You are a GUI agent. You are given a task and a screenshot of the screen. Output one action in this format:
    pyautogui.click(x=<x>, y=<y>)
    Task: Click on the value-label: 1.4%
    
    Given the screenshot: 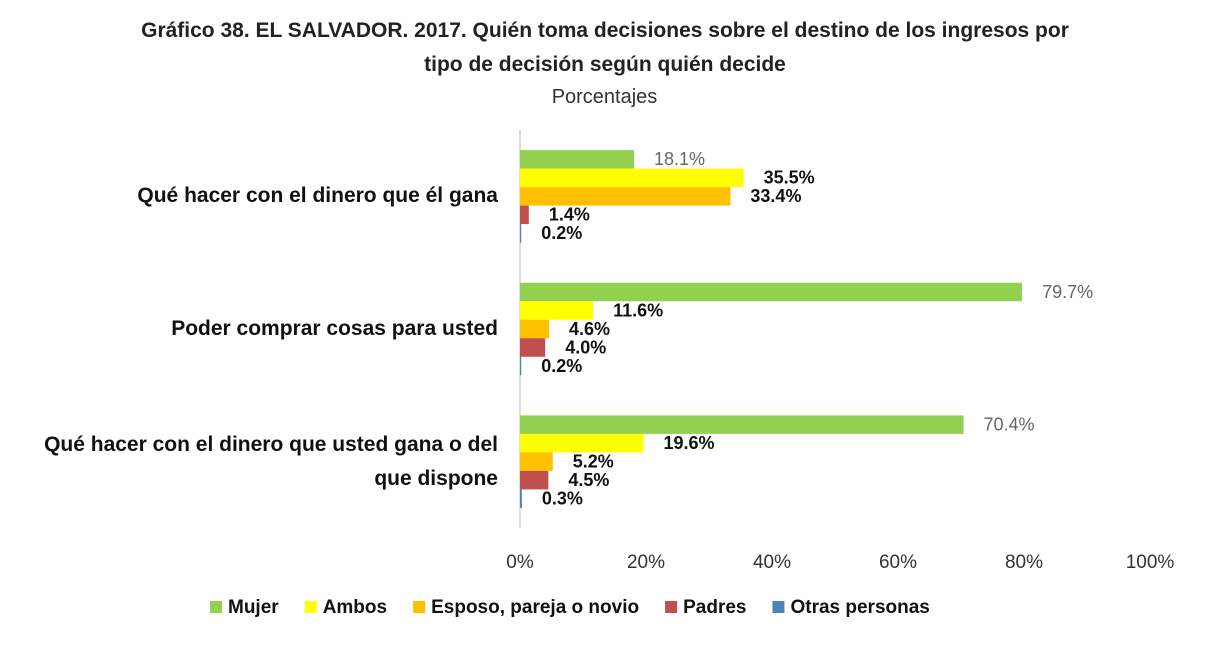 What is the action you would take?
    pyautogui.click(x=569, y=215)
    